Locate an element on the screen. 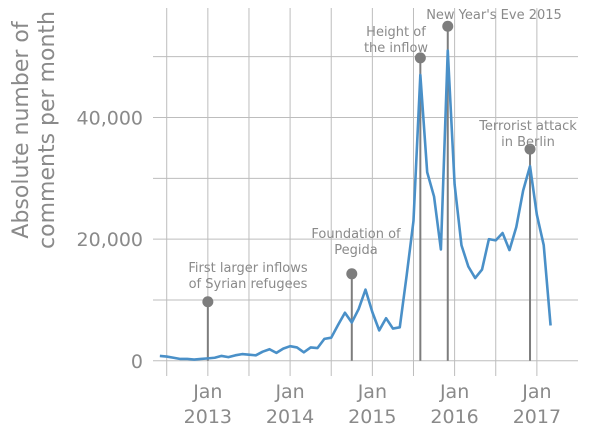  annotation-label-1-line-2: of Syrian refugees is located at coordinates (248, 284).